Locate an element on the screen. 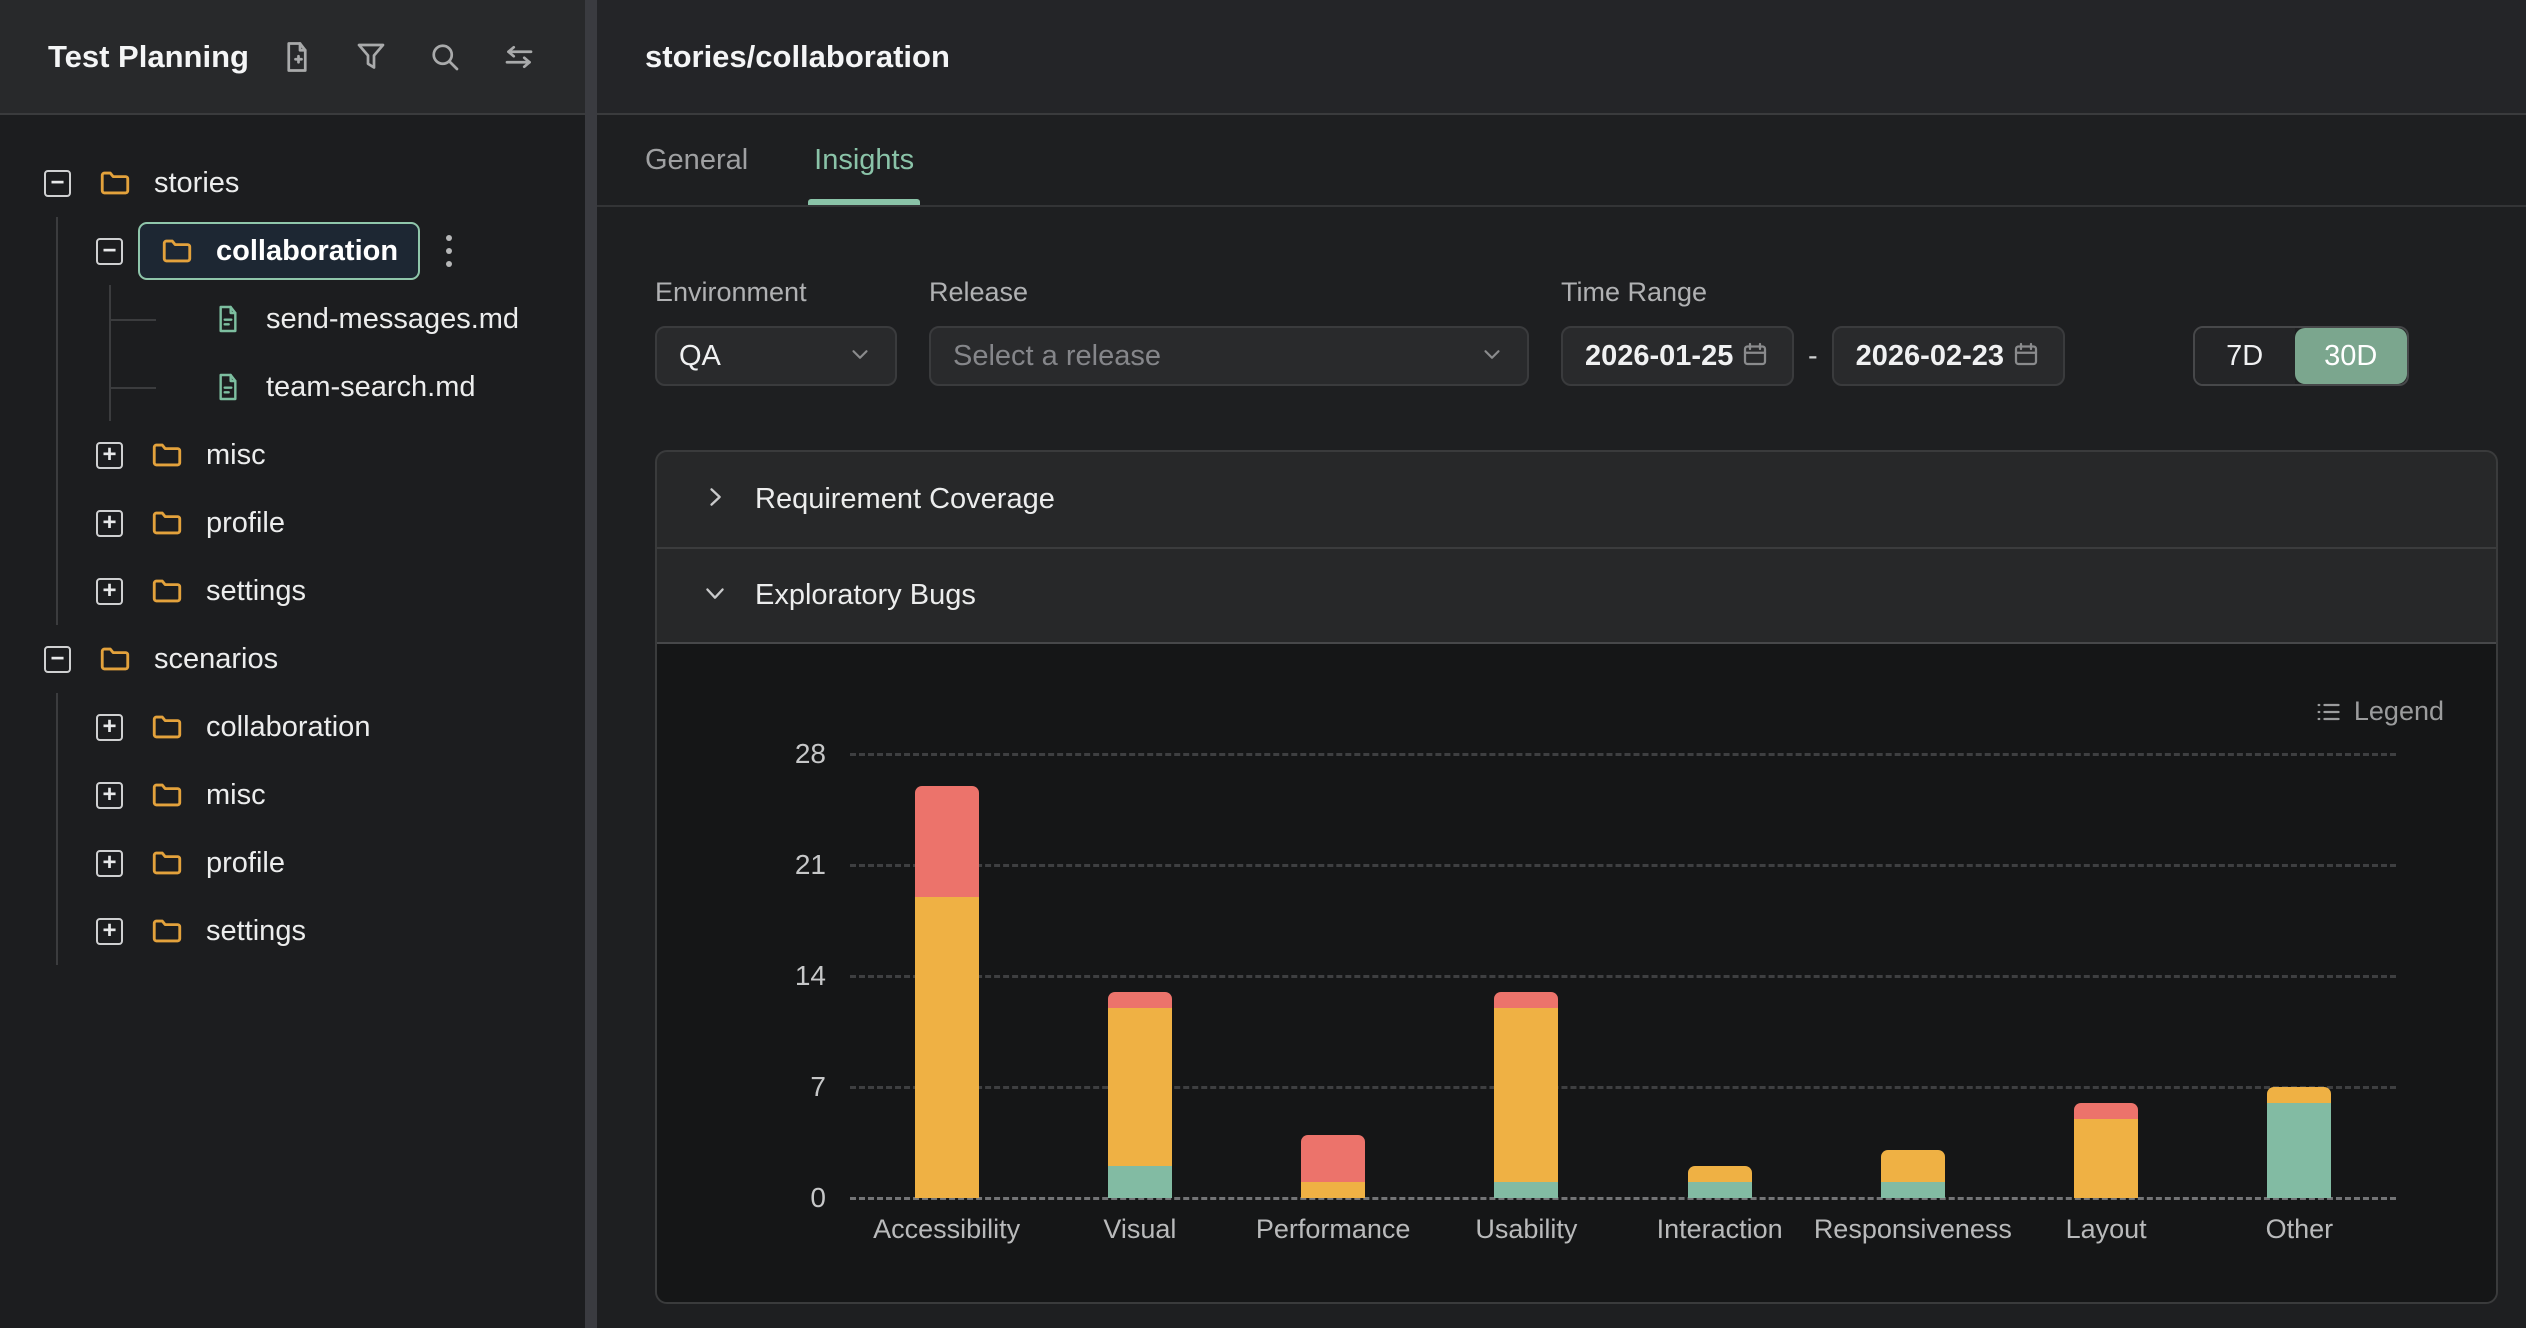 This screenshot has height=1328, width=2526. environment-label: Environment is located at coordinates (731, 292).